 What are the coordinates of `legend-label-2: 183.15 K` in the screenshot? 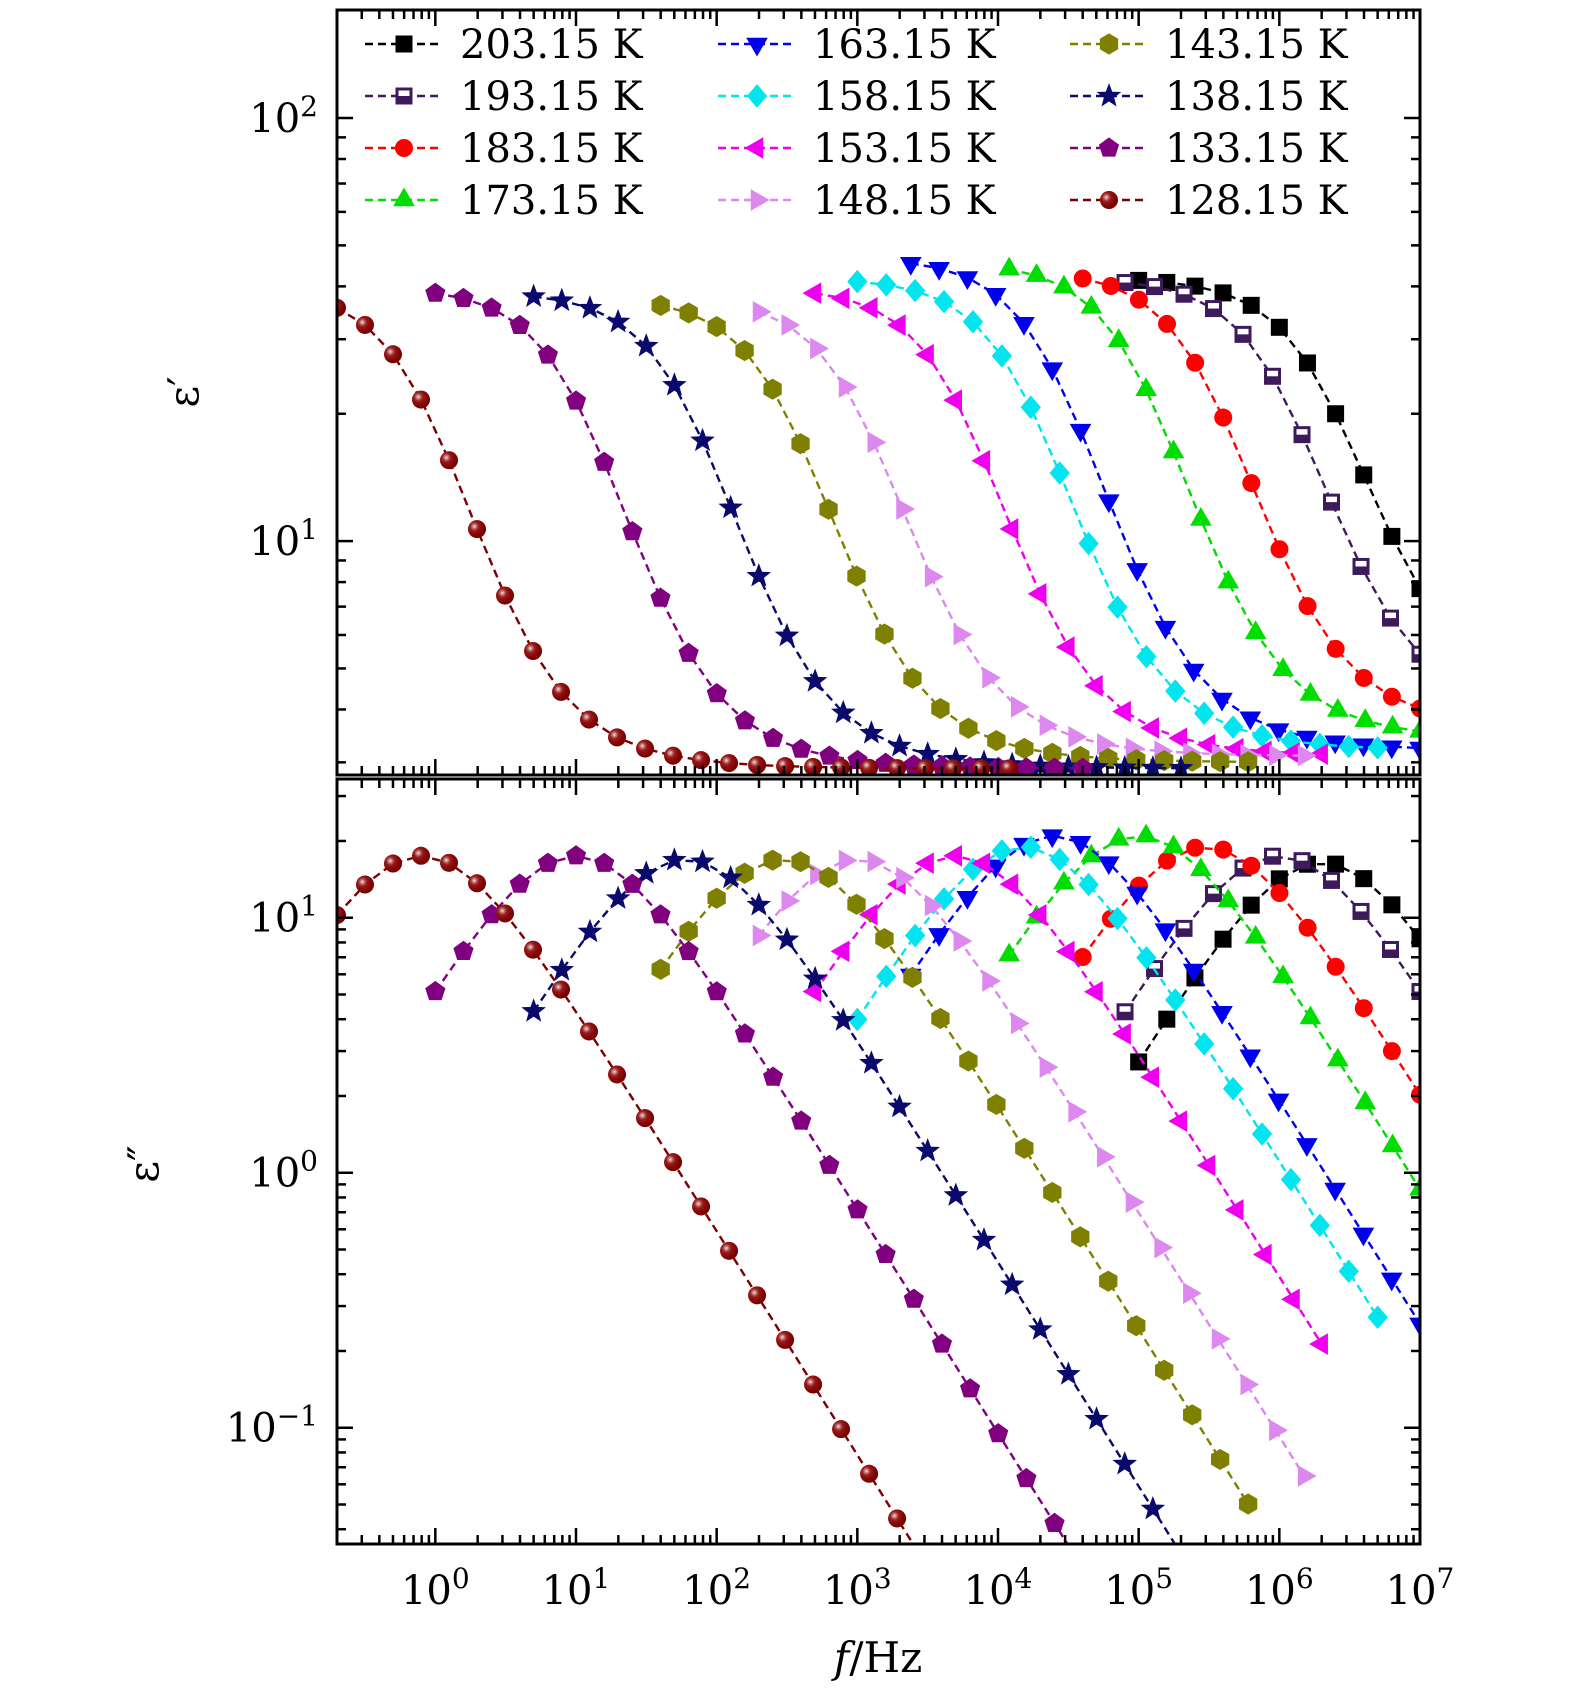 It's located at (552, 149).